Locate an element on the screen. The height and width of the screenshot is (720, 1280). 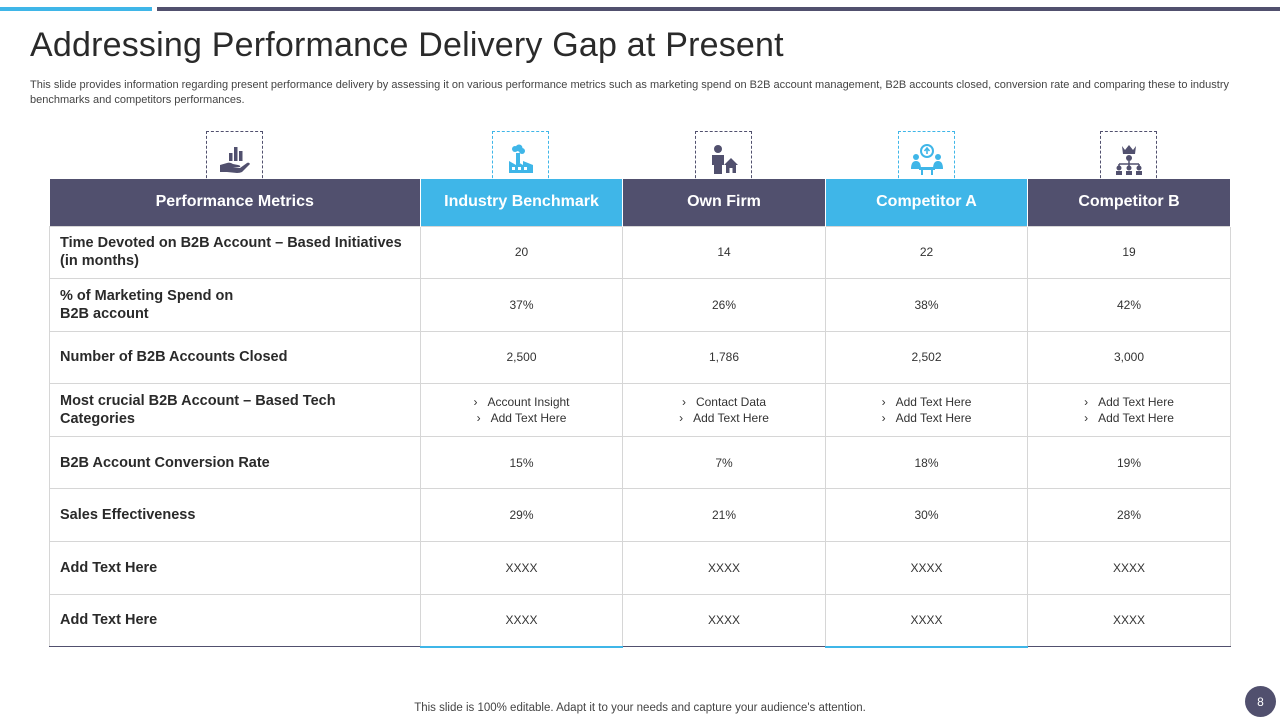
header-industry-benchmark: Industry Benchmark is located at coordinates (521, 202).